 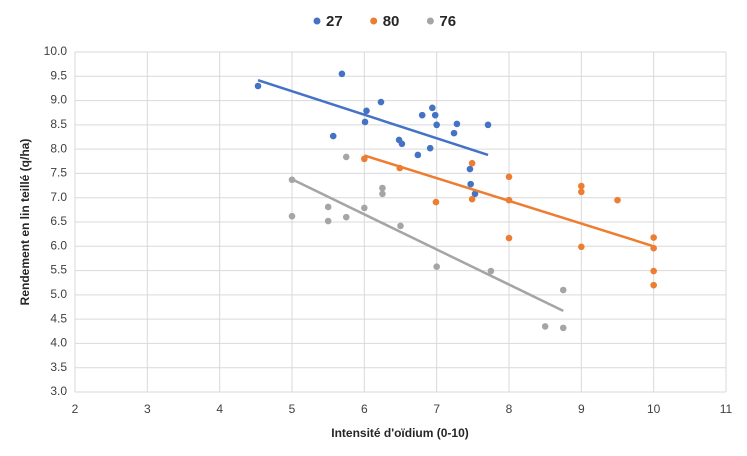 What do you see at coordinates (654, 409) in the screenshot?
I see `x-tick-label: 10` at bounding box center [654, 409].